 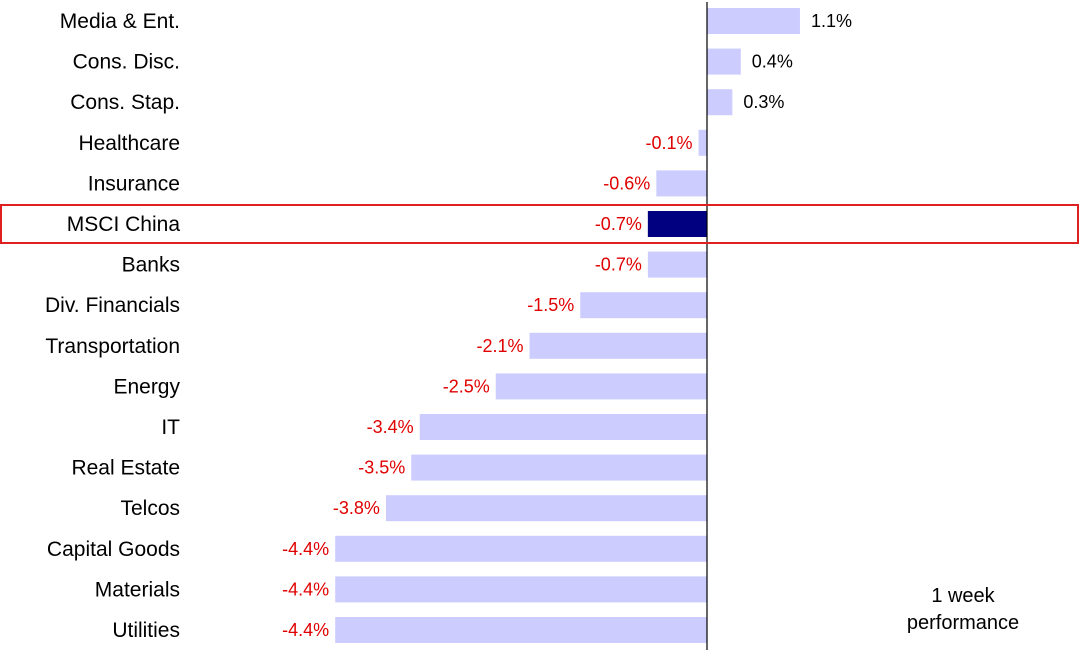 What do you see at coordinates (305, 589) in the screenshot?
I see `value-label-materials: -4.4%` at bounding box center [305, 589].